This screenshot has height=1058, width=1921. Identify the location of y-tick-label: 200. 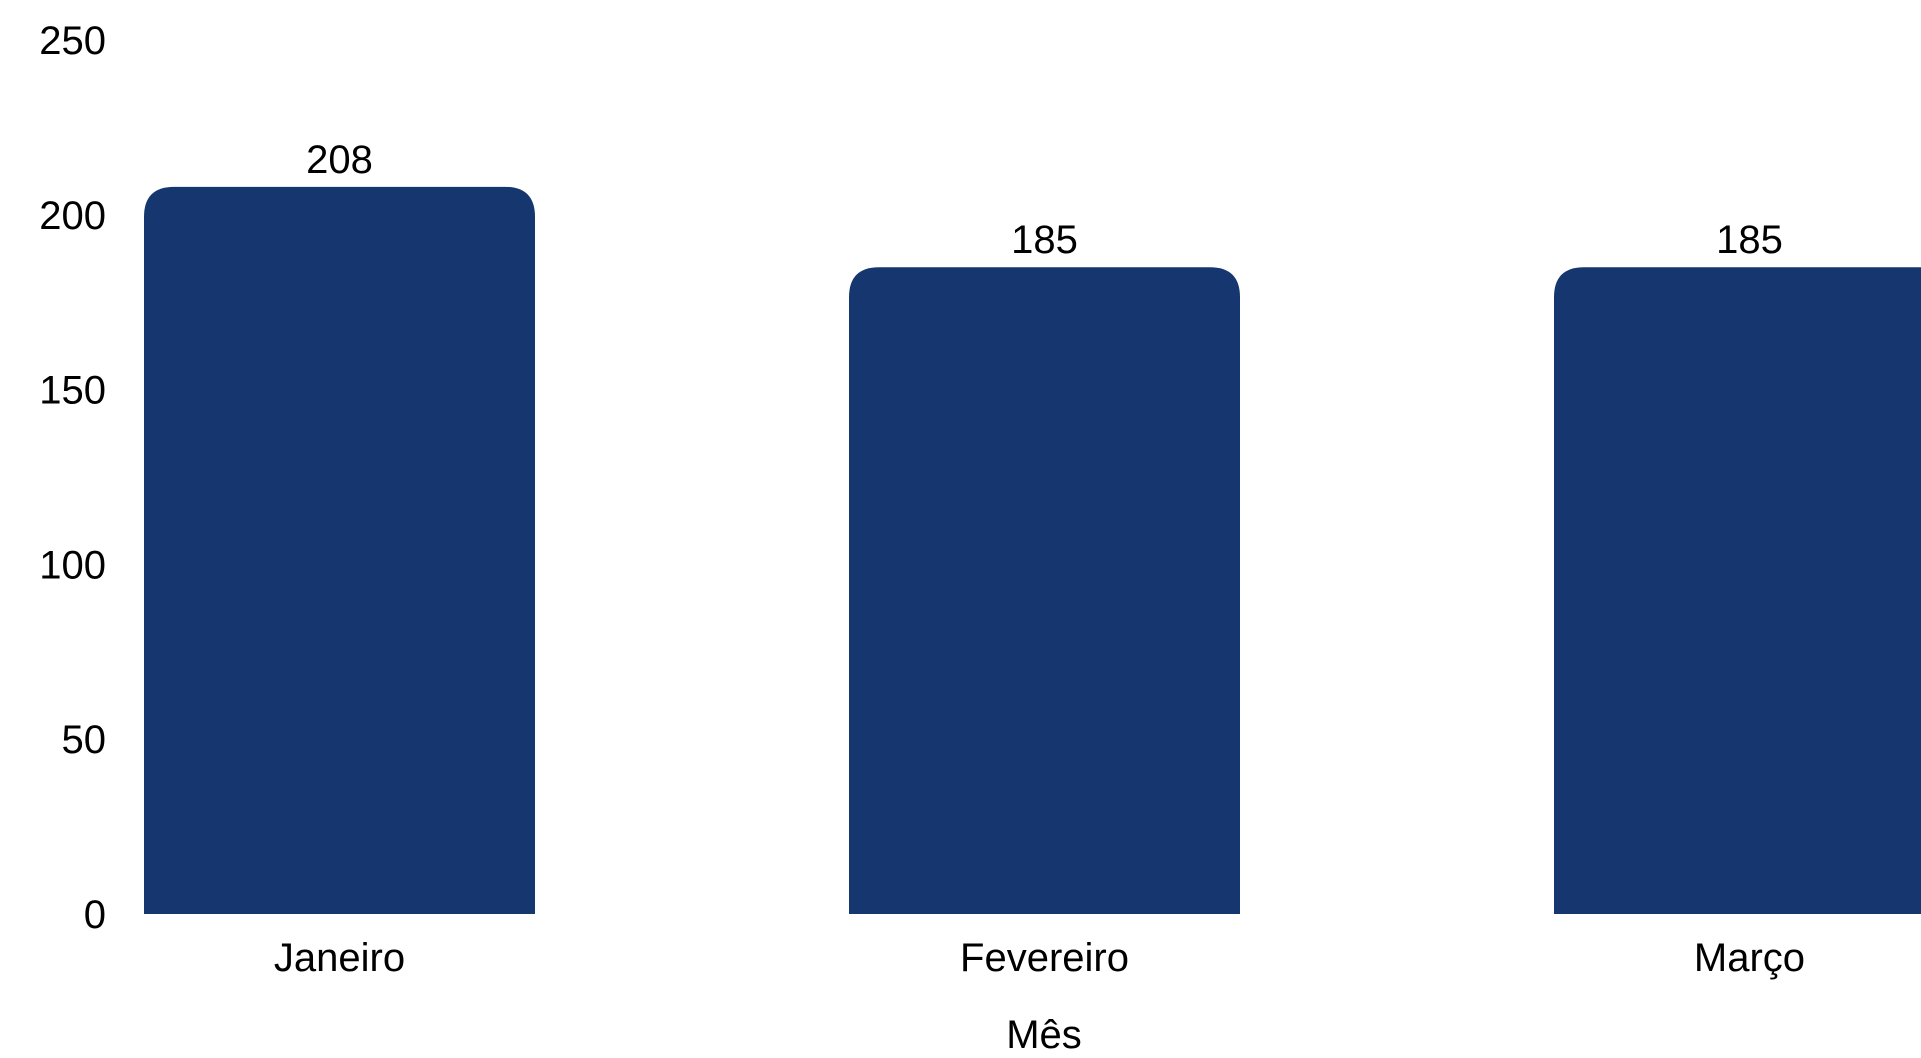
(72, 216).